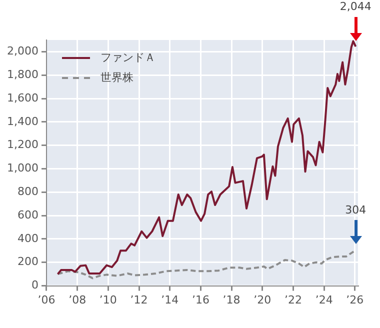  I want to click on y-tick-label: 1,200, so click(22, 145).